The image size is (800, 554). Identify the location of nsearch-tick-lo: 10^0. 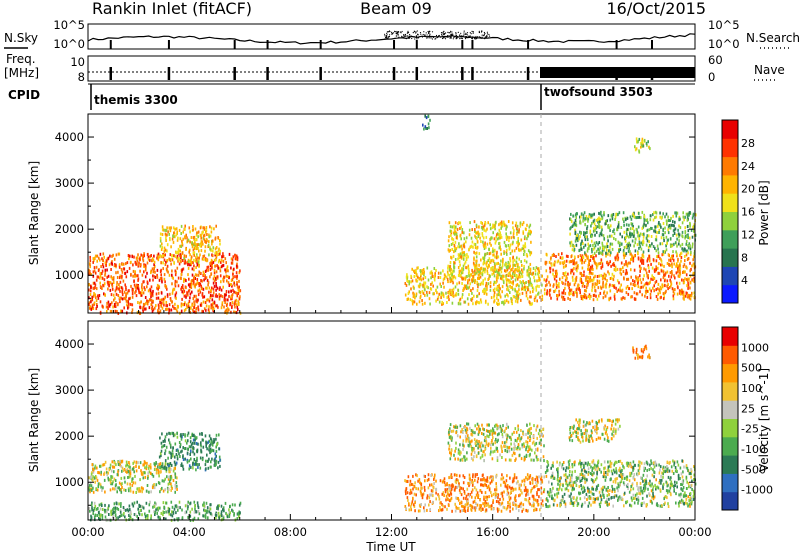
(724, 44).